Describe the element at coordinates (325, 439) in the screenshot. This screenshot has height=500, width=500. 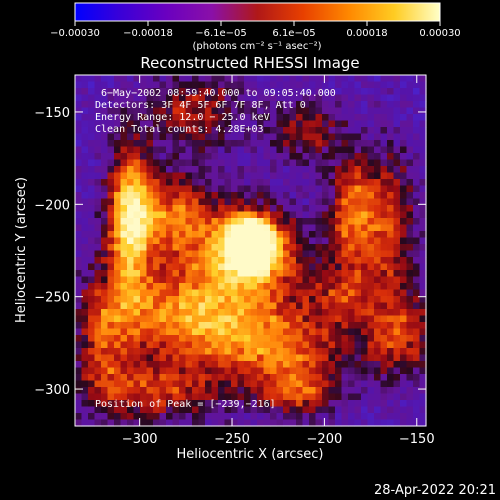
I see `x-tick-label: −200` at that location.